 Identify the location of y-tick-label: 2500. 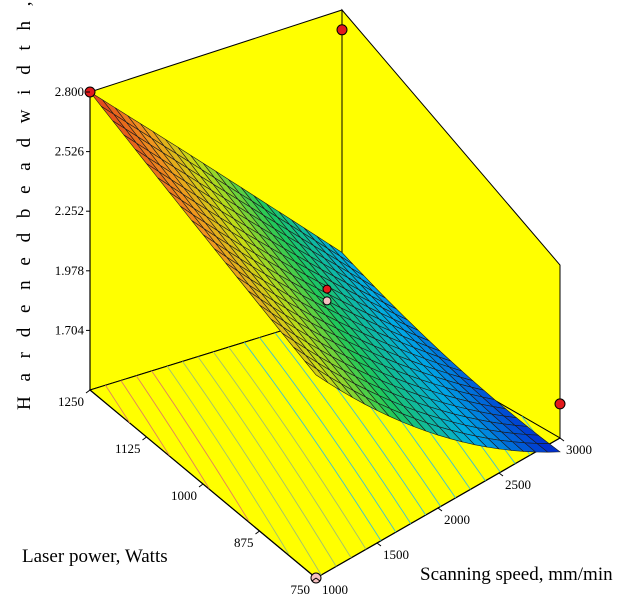
(518, 484).